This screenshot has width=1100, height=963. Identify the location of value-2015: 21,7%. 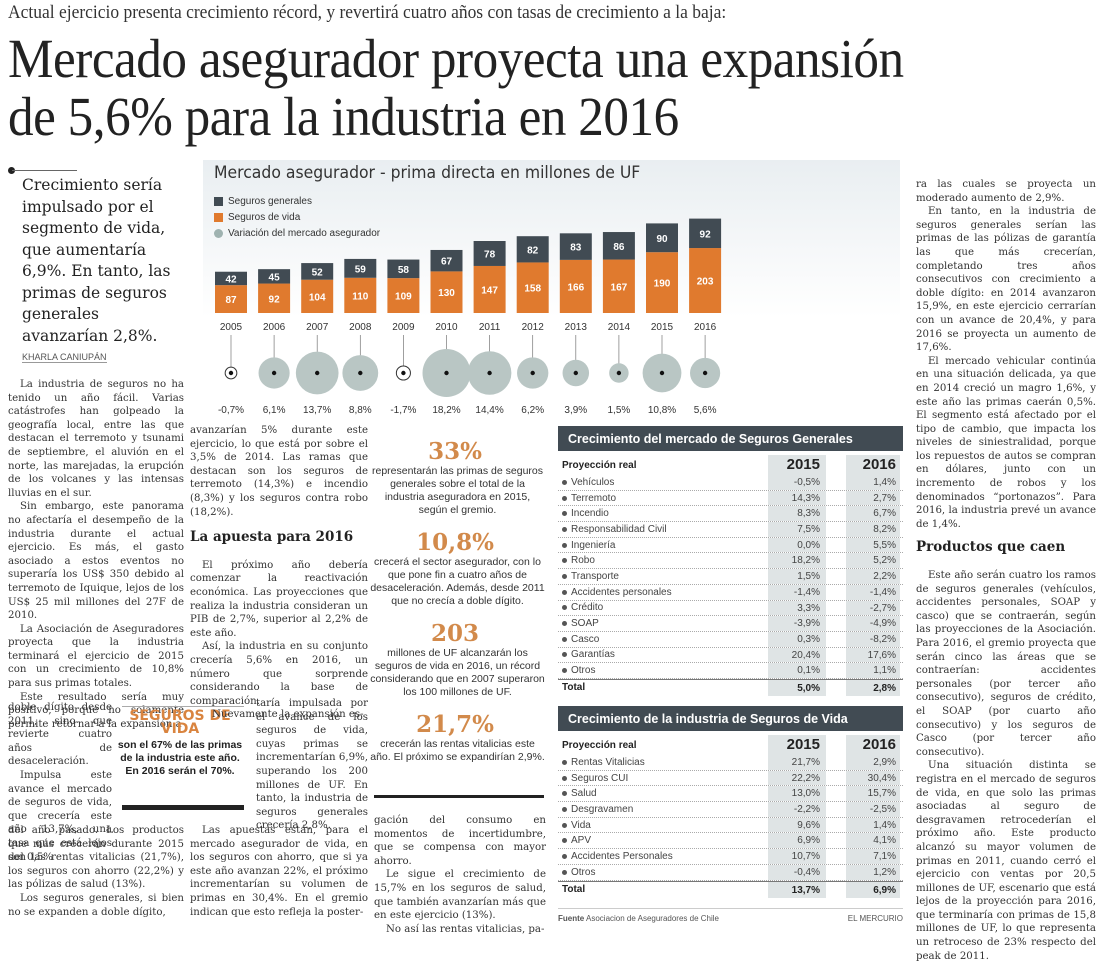
(797, 762).